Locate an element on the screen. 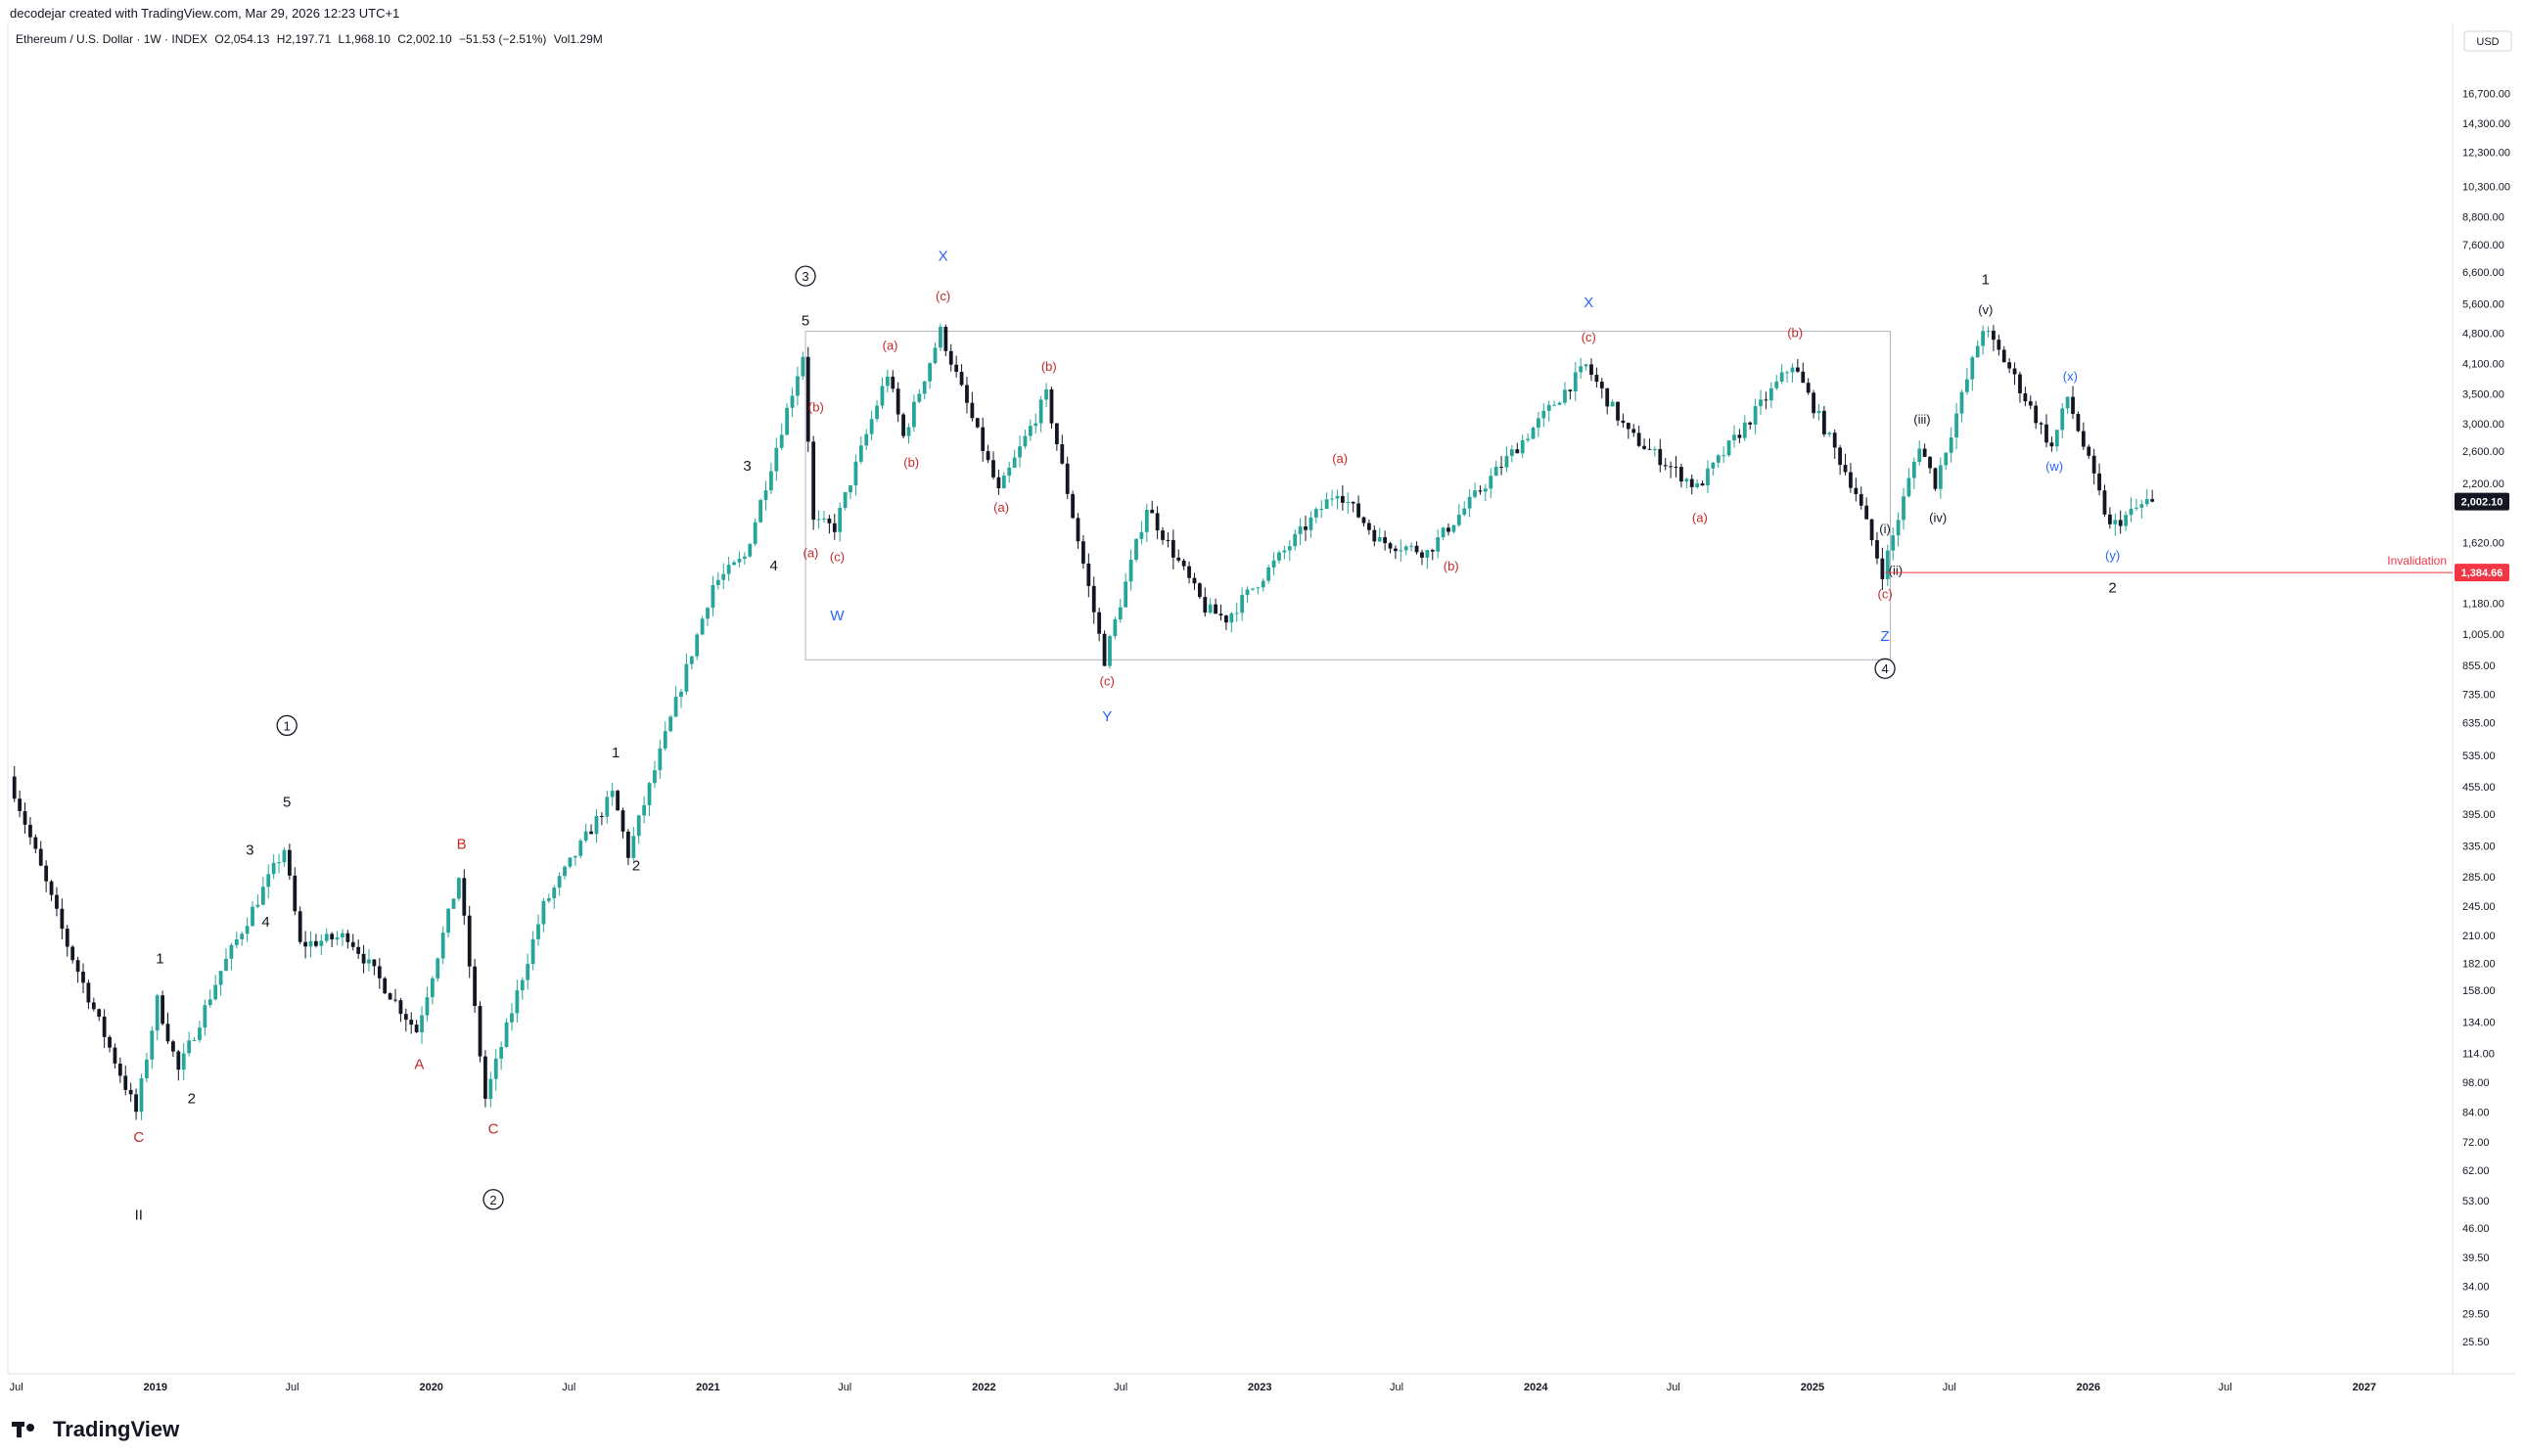  wave-label-text: 4 is located at coordinates (265, 922).